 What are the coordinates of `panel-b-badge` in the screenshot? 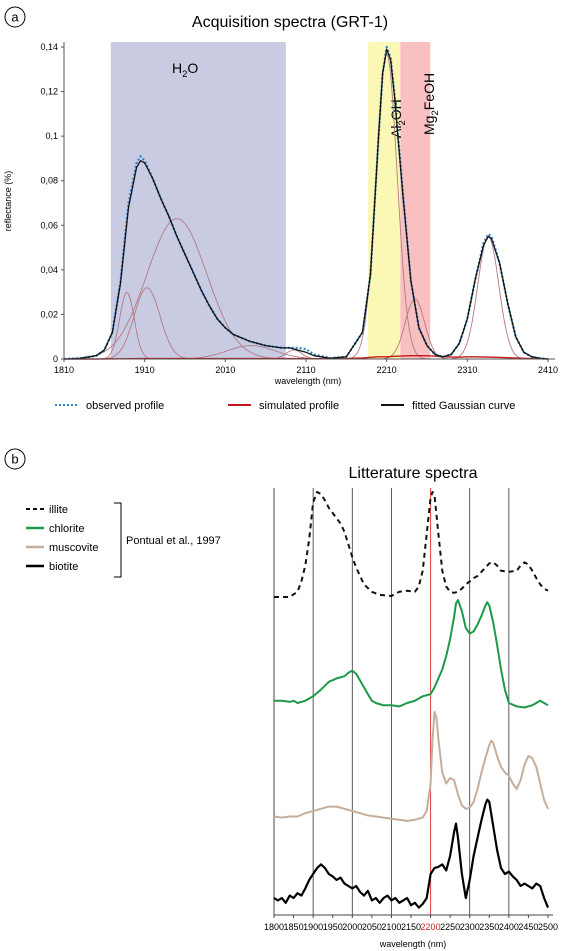 It's located at (15, 459).